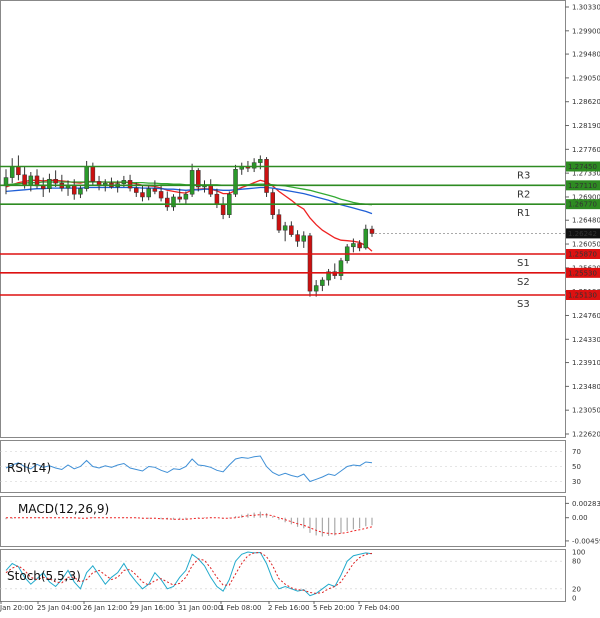  I want to click on rsi-panel: 70 50 30, so click(290, 467).